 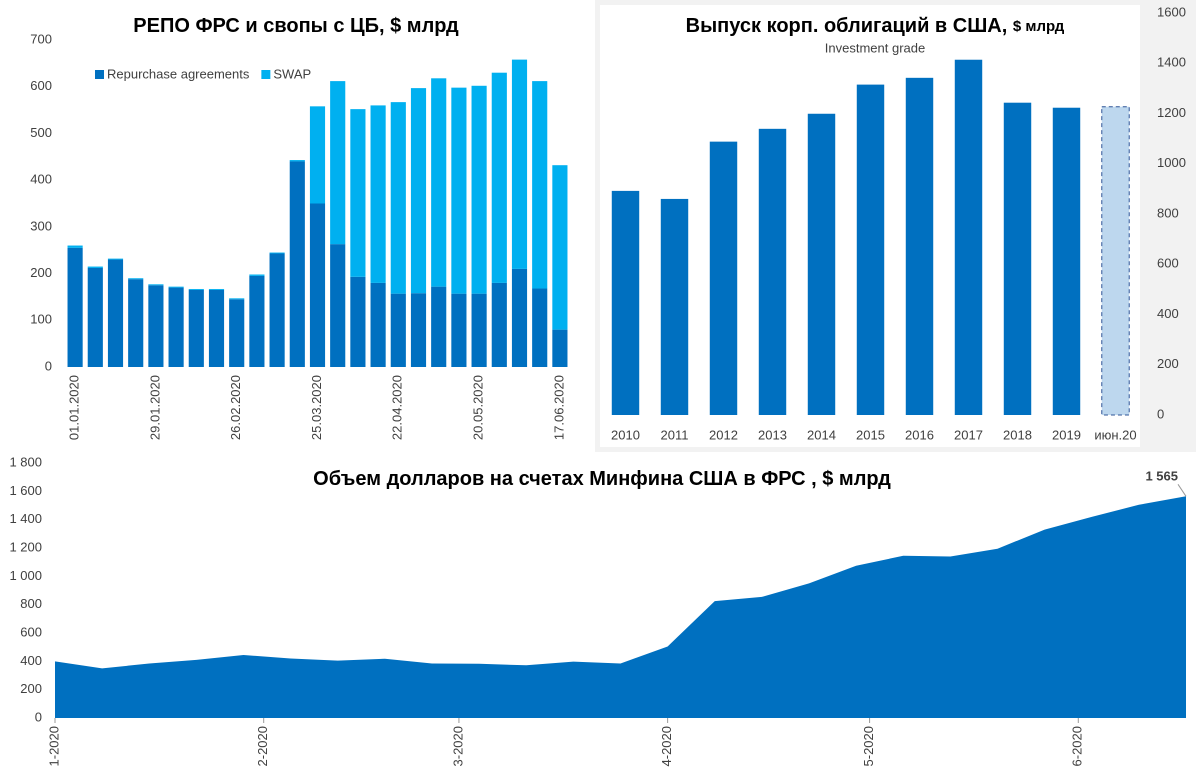 What do you see at coordinates (235, 407) in the screenshot?
I see `x-tick-label: 26.02.2020` at bounding box center [235, 407].